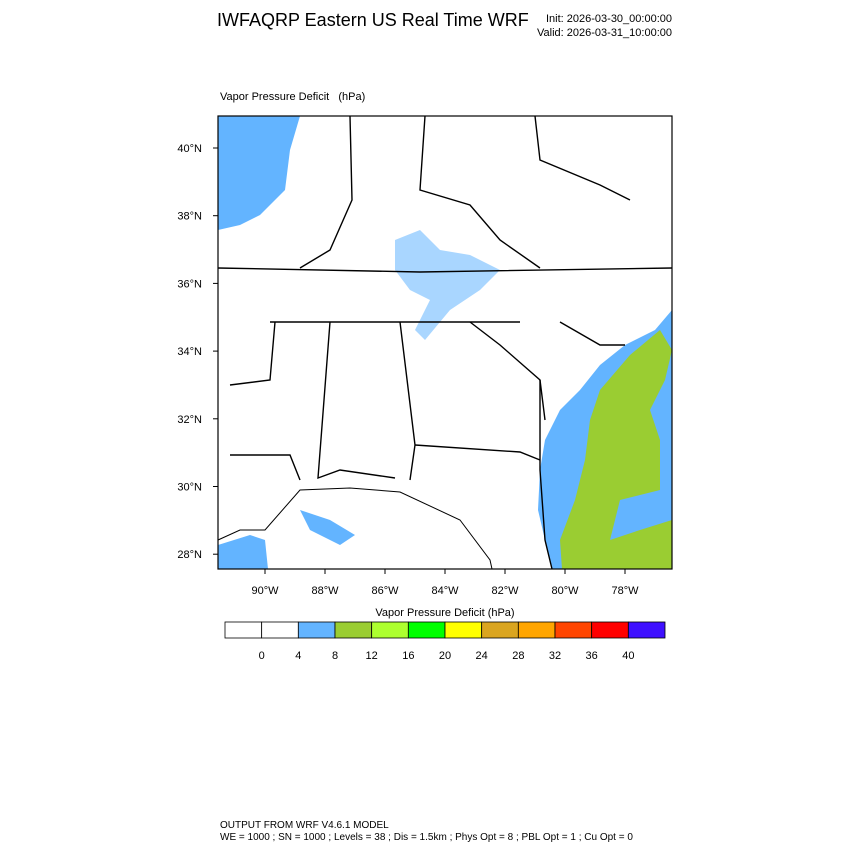 This screenshot has width=850, height=850. I want to click on lat-label: 28°N, so click(189, 555).